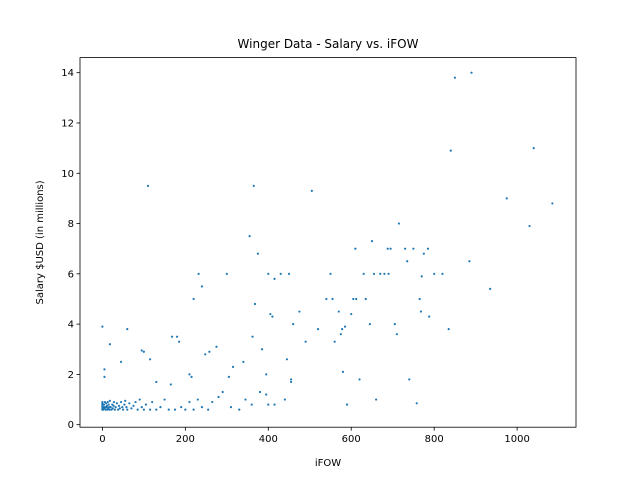 This screenshot has height=480, width=640. Describe the element at coordinates (40, 242) in the screenshot. I see `y-axis-label: Salary $USD (in millions)` at that location.